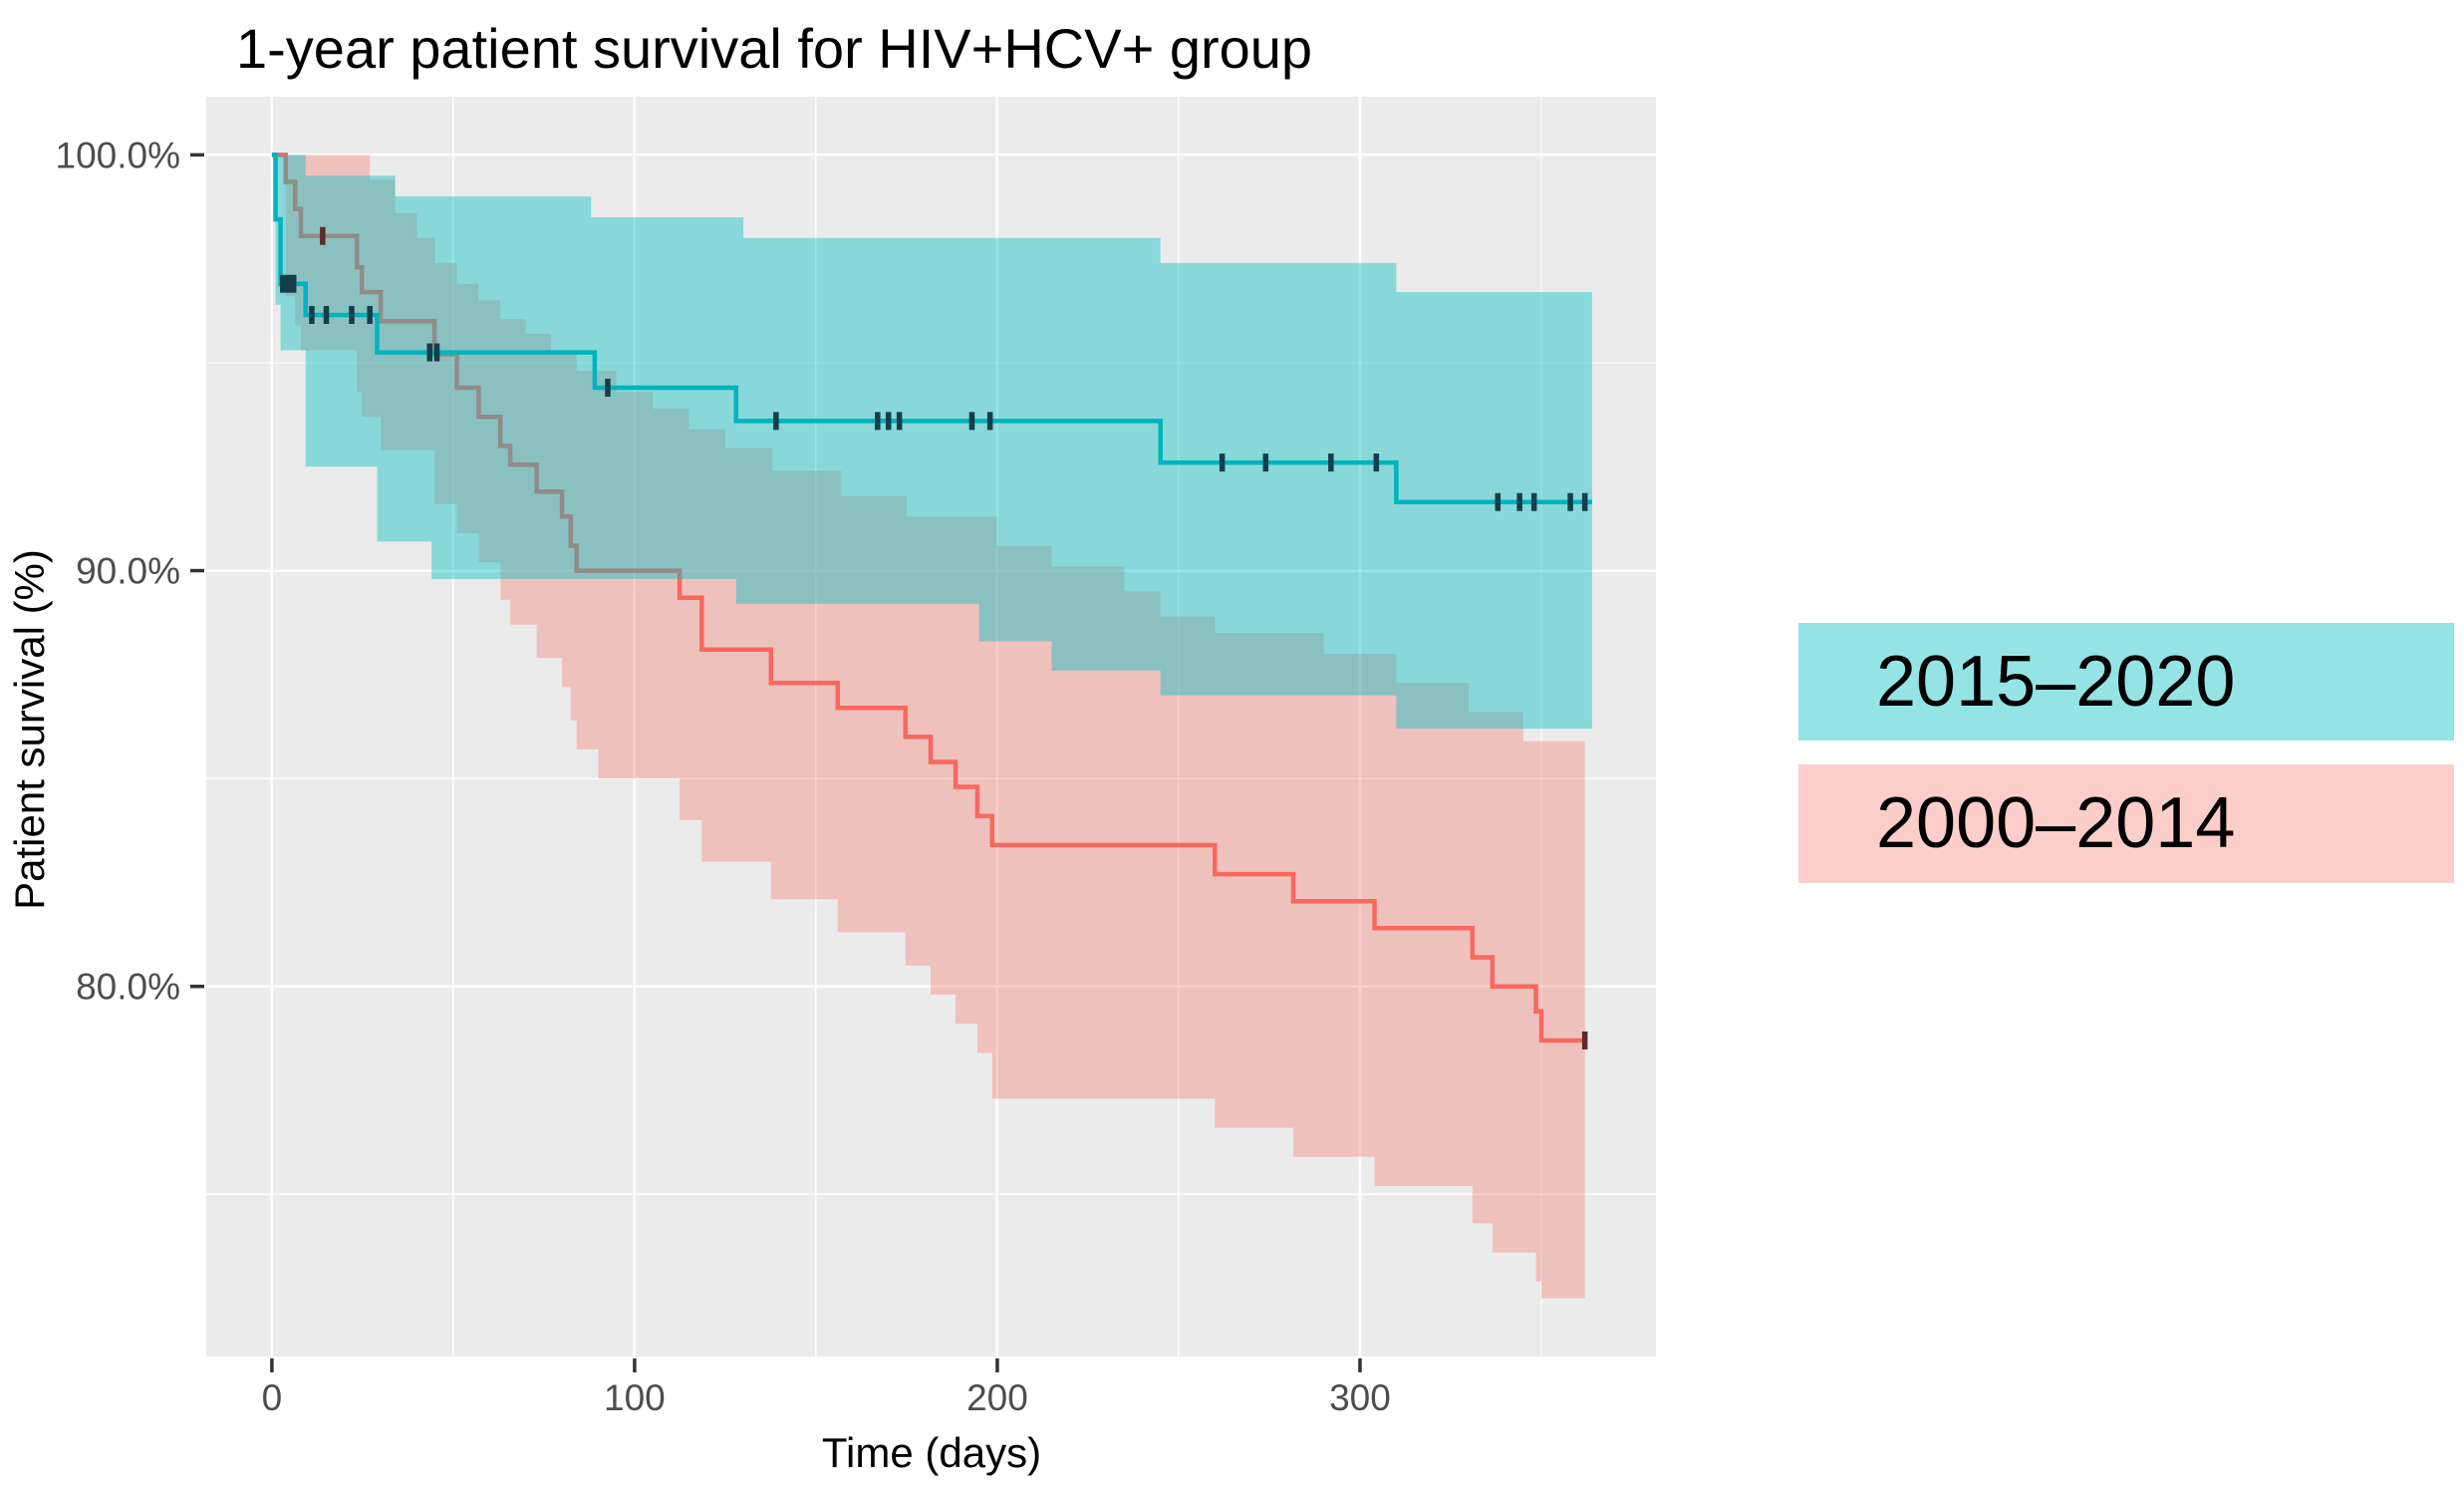 This screenshot has height=1490, width=2464. What do you see at coordinates (635, 1397) in the screenshot?
I see `x-tick-label: 100` at bounding box center [635, 1397].